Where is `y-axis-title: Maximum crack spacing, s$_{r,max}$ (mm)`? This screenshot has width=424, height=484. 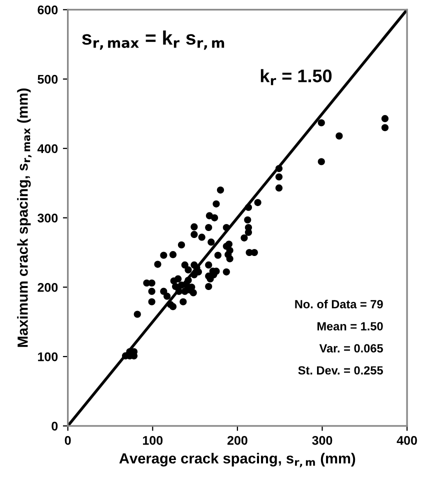 y-axis-title: Maximum crack spacing, s$_{r,max}$ (mm) is located at coordinates (24, 217).